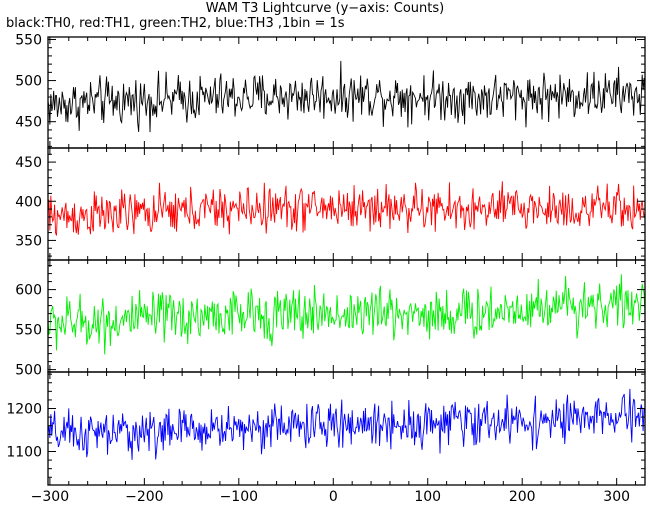 The width and height of the screenshot is (650, 505). Describe the element at coordinates (427, 497) in the screenshot. I see `x-tick-label: 100` at that location.